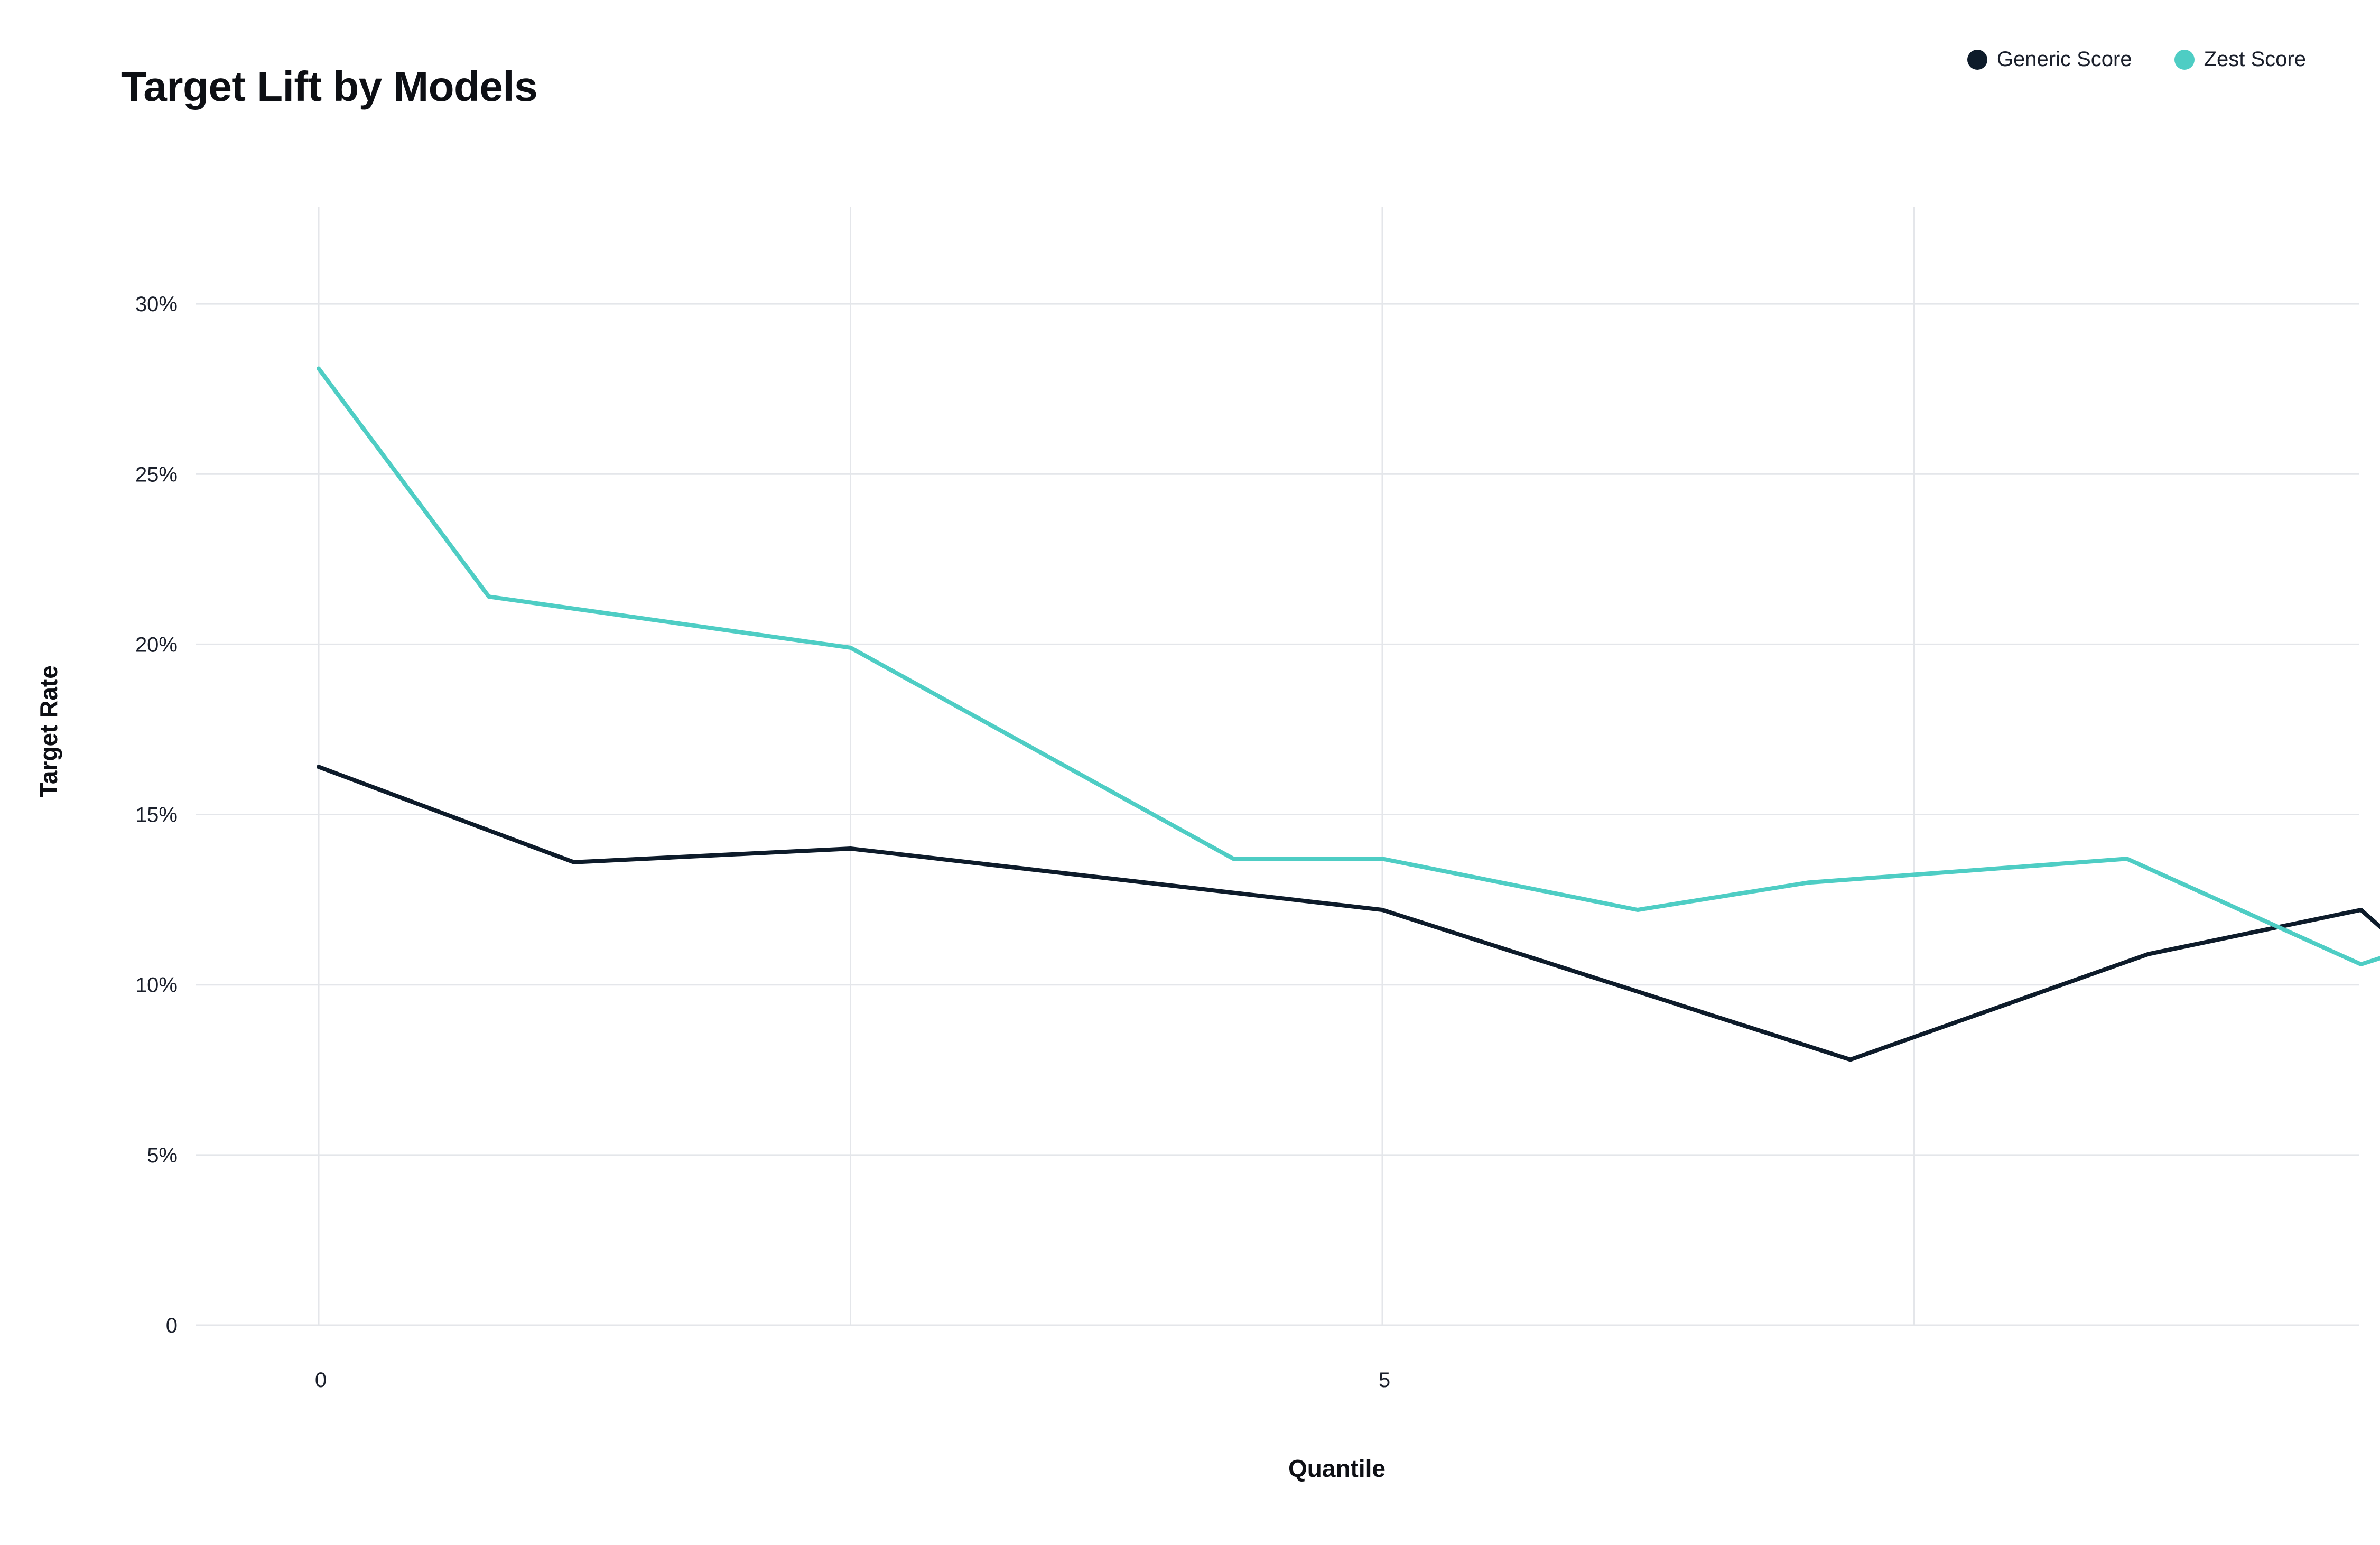 The image size is (2380, 1545). What do you see at coordinates (2255, 59) in the screenshot?
I see `legend-label-zest-score: Zest Score` at bounding box center [2255, 59].